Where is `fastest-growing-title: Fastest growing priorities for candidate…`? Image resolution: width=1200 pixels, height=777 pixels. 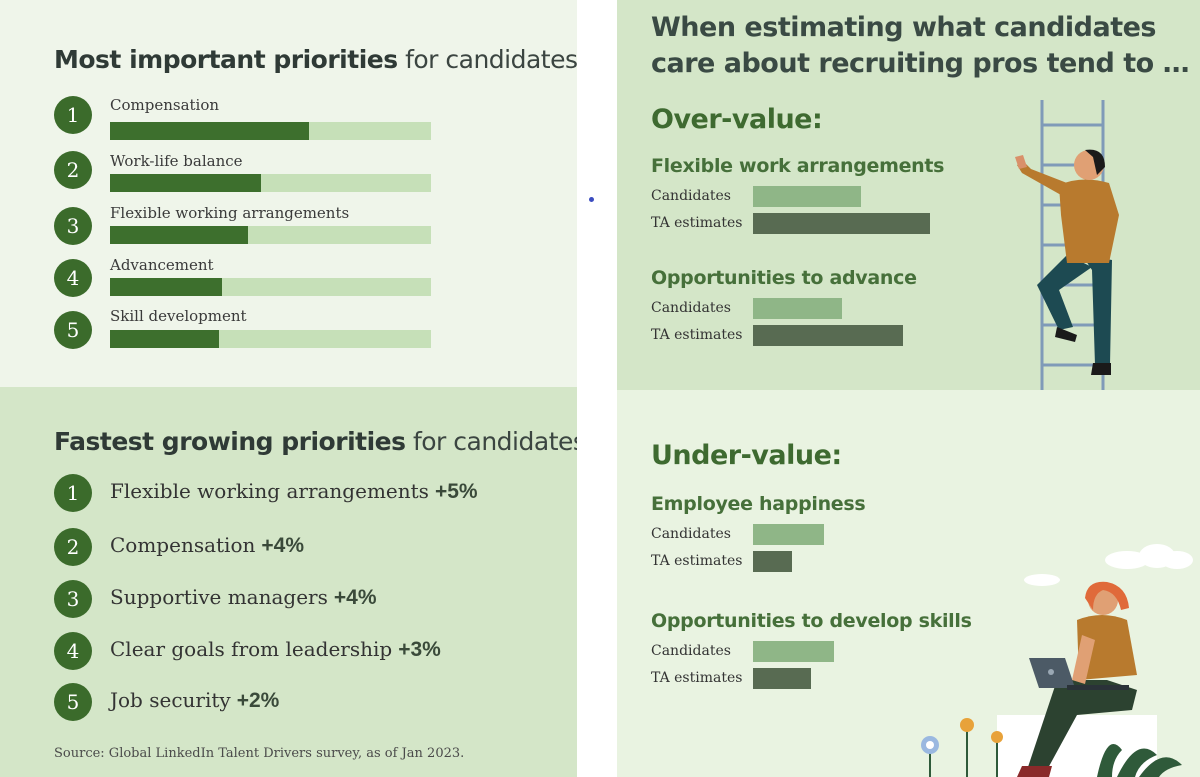 fastest-growing-title: Fastest growing priorities for candidate… is located at coordinates (315, 441).